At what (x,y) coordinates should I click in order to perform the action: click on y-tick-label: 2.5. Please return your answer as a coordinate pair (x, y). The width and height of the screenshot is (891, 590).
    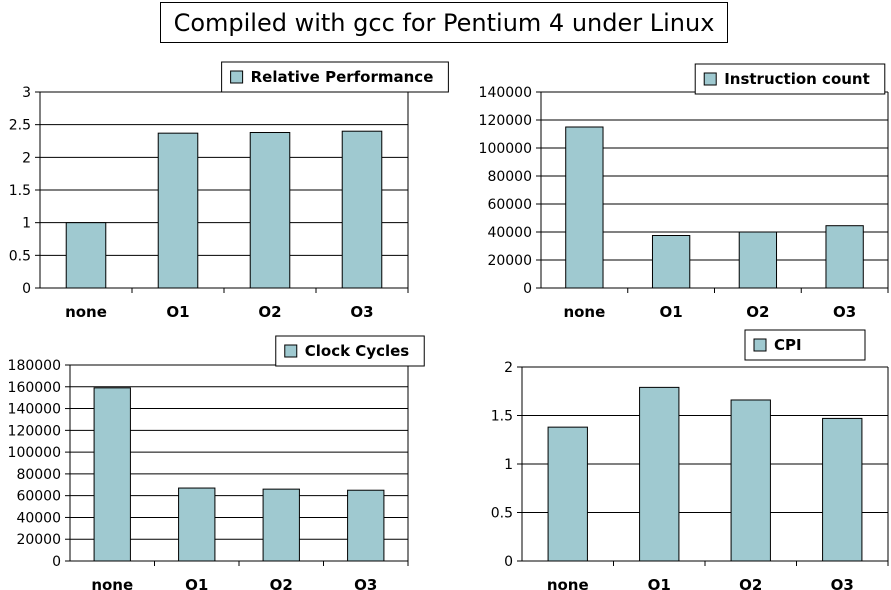
    Looking at the image, I should click on (20, 126).